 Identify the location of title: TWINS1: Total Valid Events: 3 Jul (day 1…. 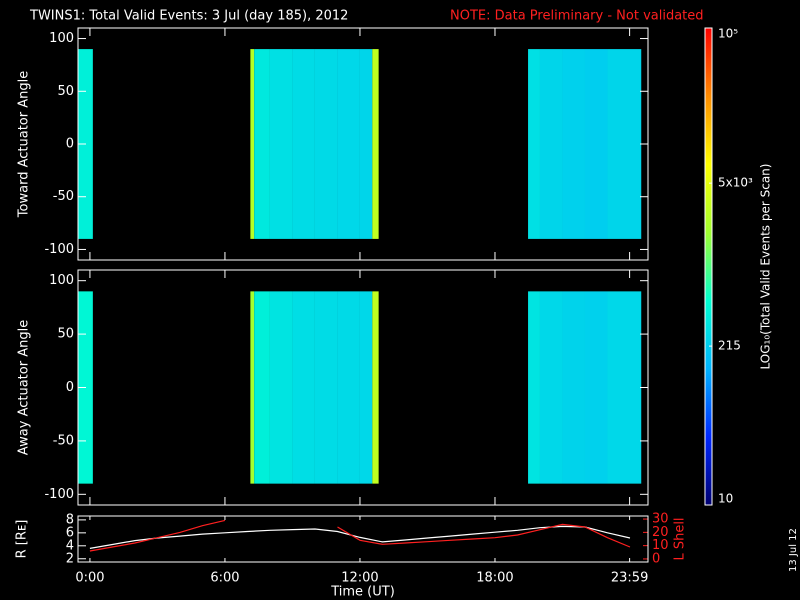
(188, 16).